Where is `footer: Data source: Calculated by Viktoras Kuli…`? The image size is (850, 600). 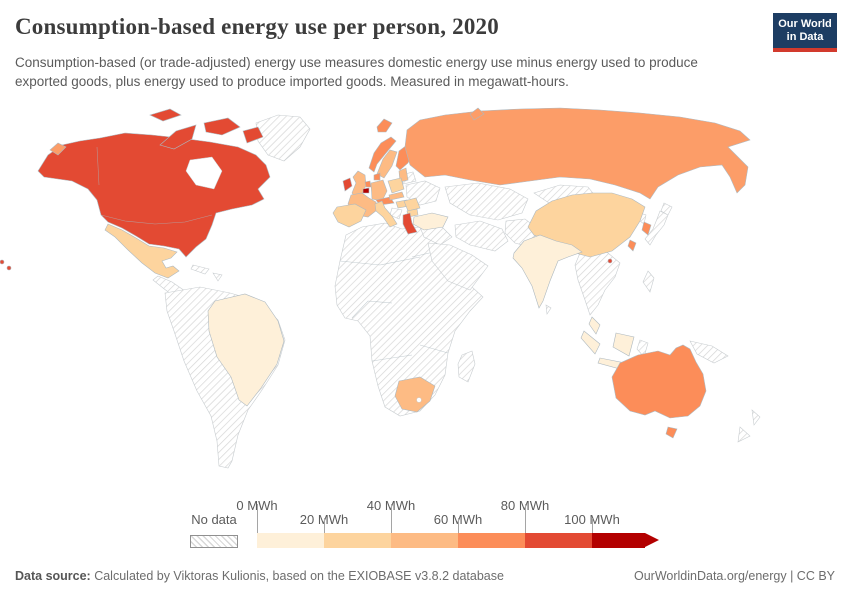
footer: Data source: Calculated by Viktoras Kuli… is located at coordinates (425, 576).